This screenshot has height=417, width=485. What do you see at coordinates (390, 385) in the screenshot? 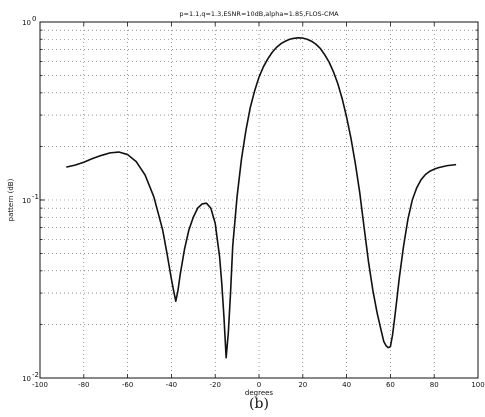
I see `x-tick-label: 60` at bounding box center [390, 385].